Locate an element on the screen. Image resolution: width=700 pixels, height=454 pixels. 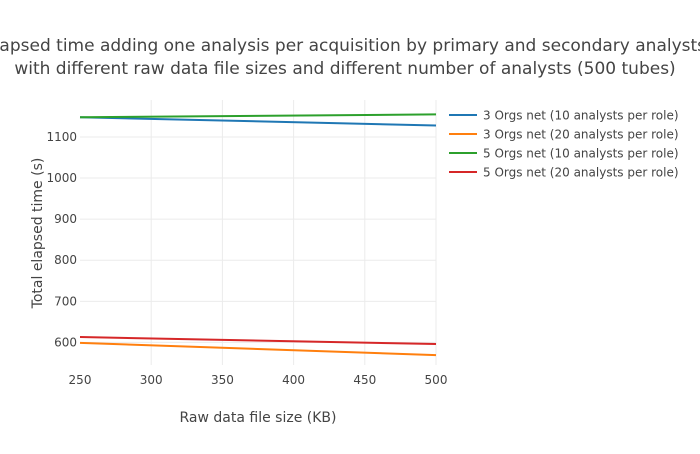
legend-item: 5 Orgs net (20 analysts per role) is located at coordinates (564, 173).